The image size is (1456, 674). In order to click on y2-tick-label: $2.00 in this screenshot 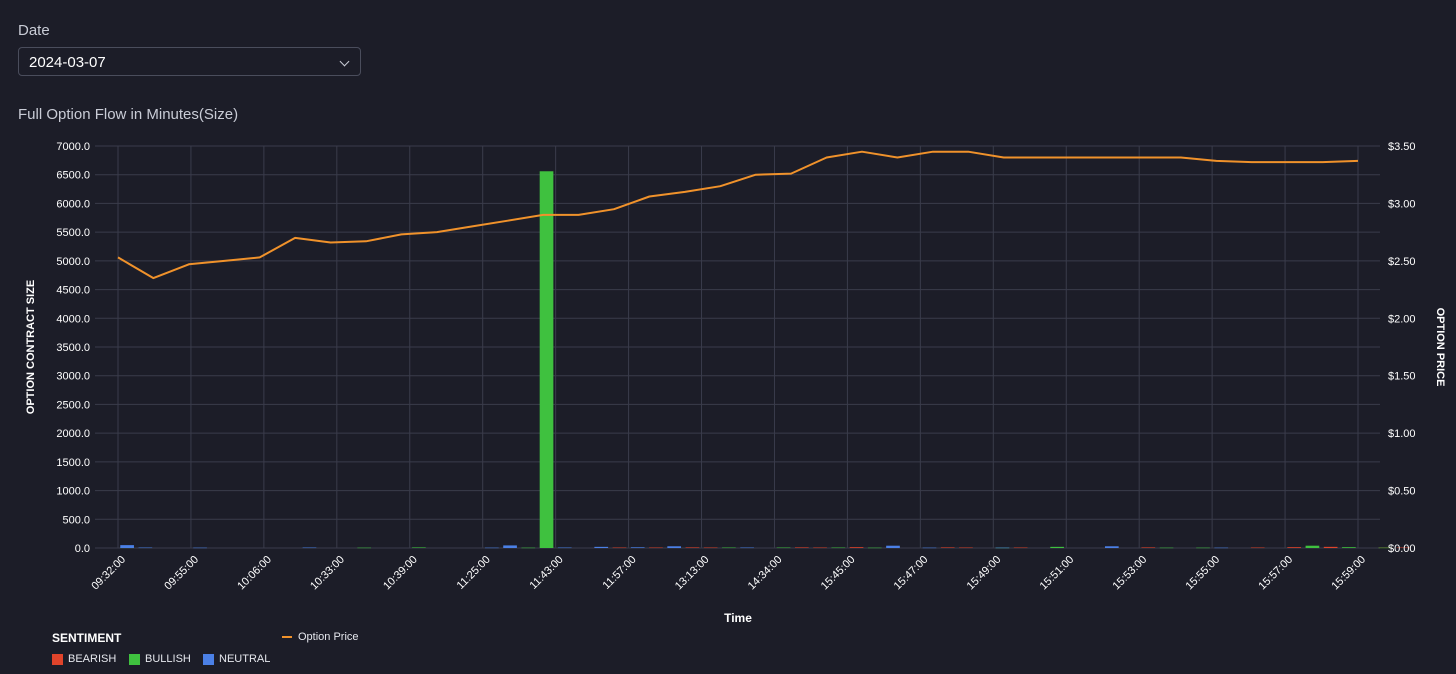, I will do `click(1402, 319)`.